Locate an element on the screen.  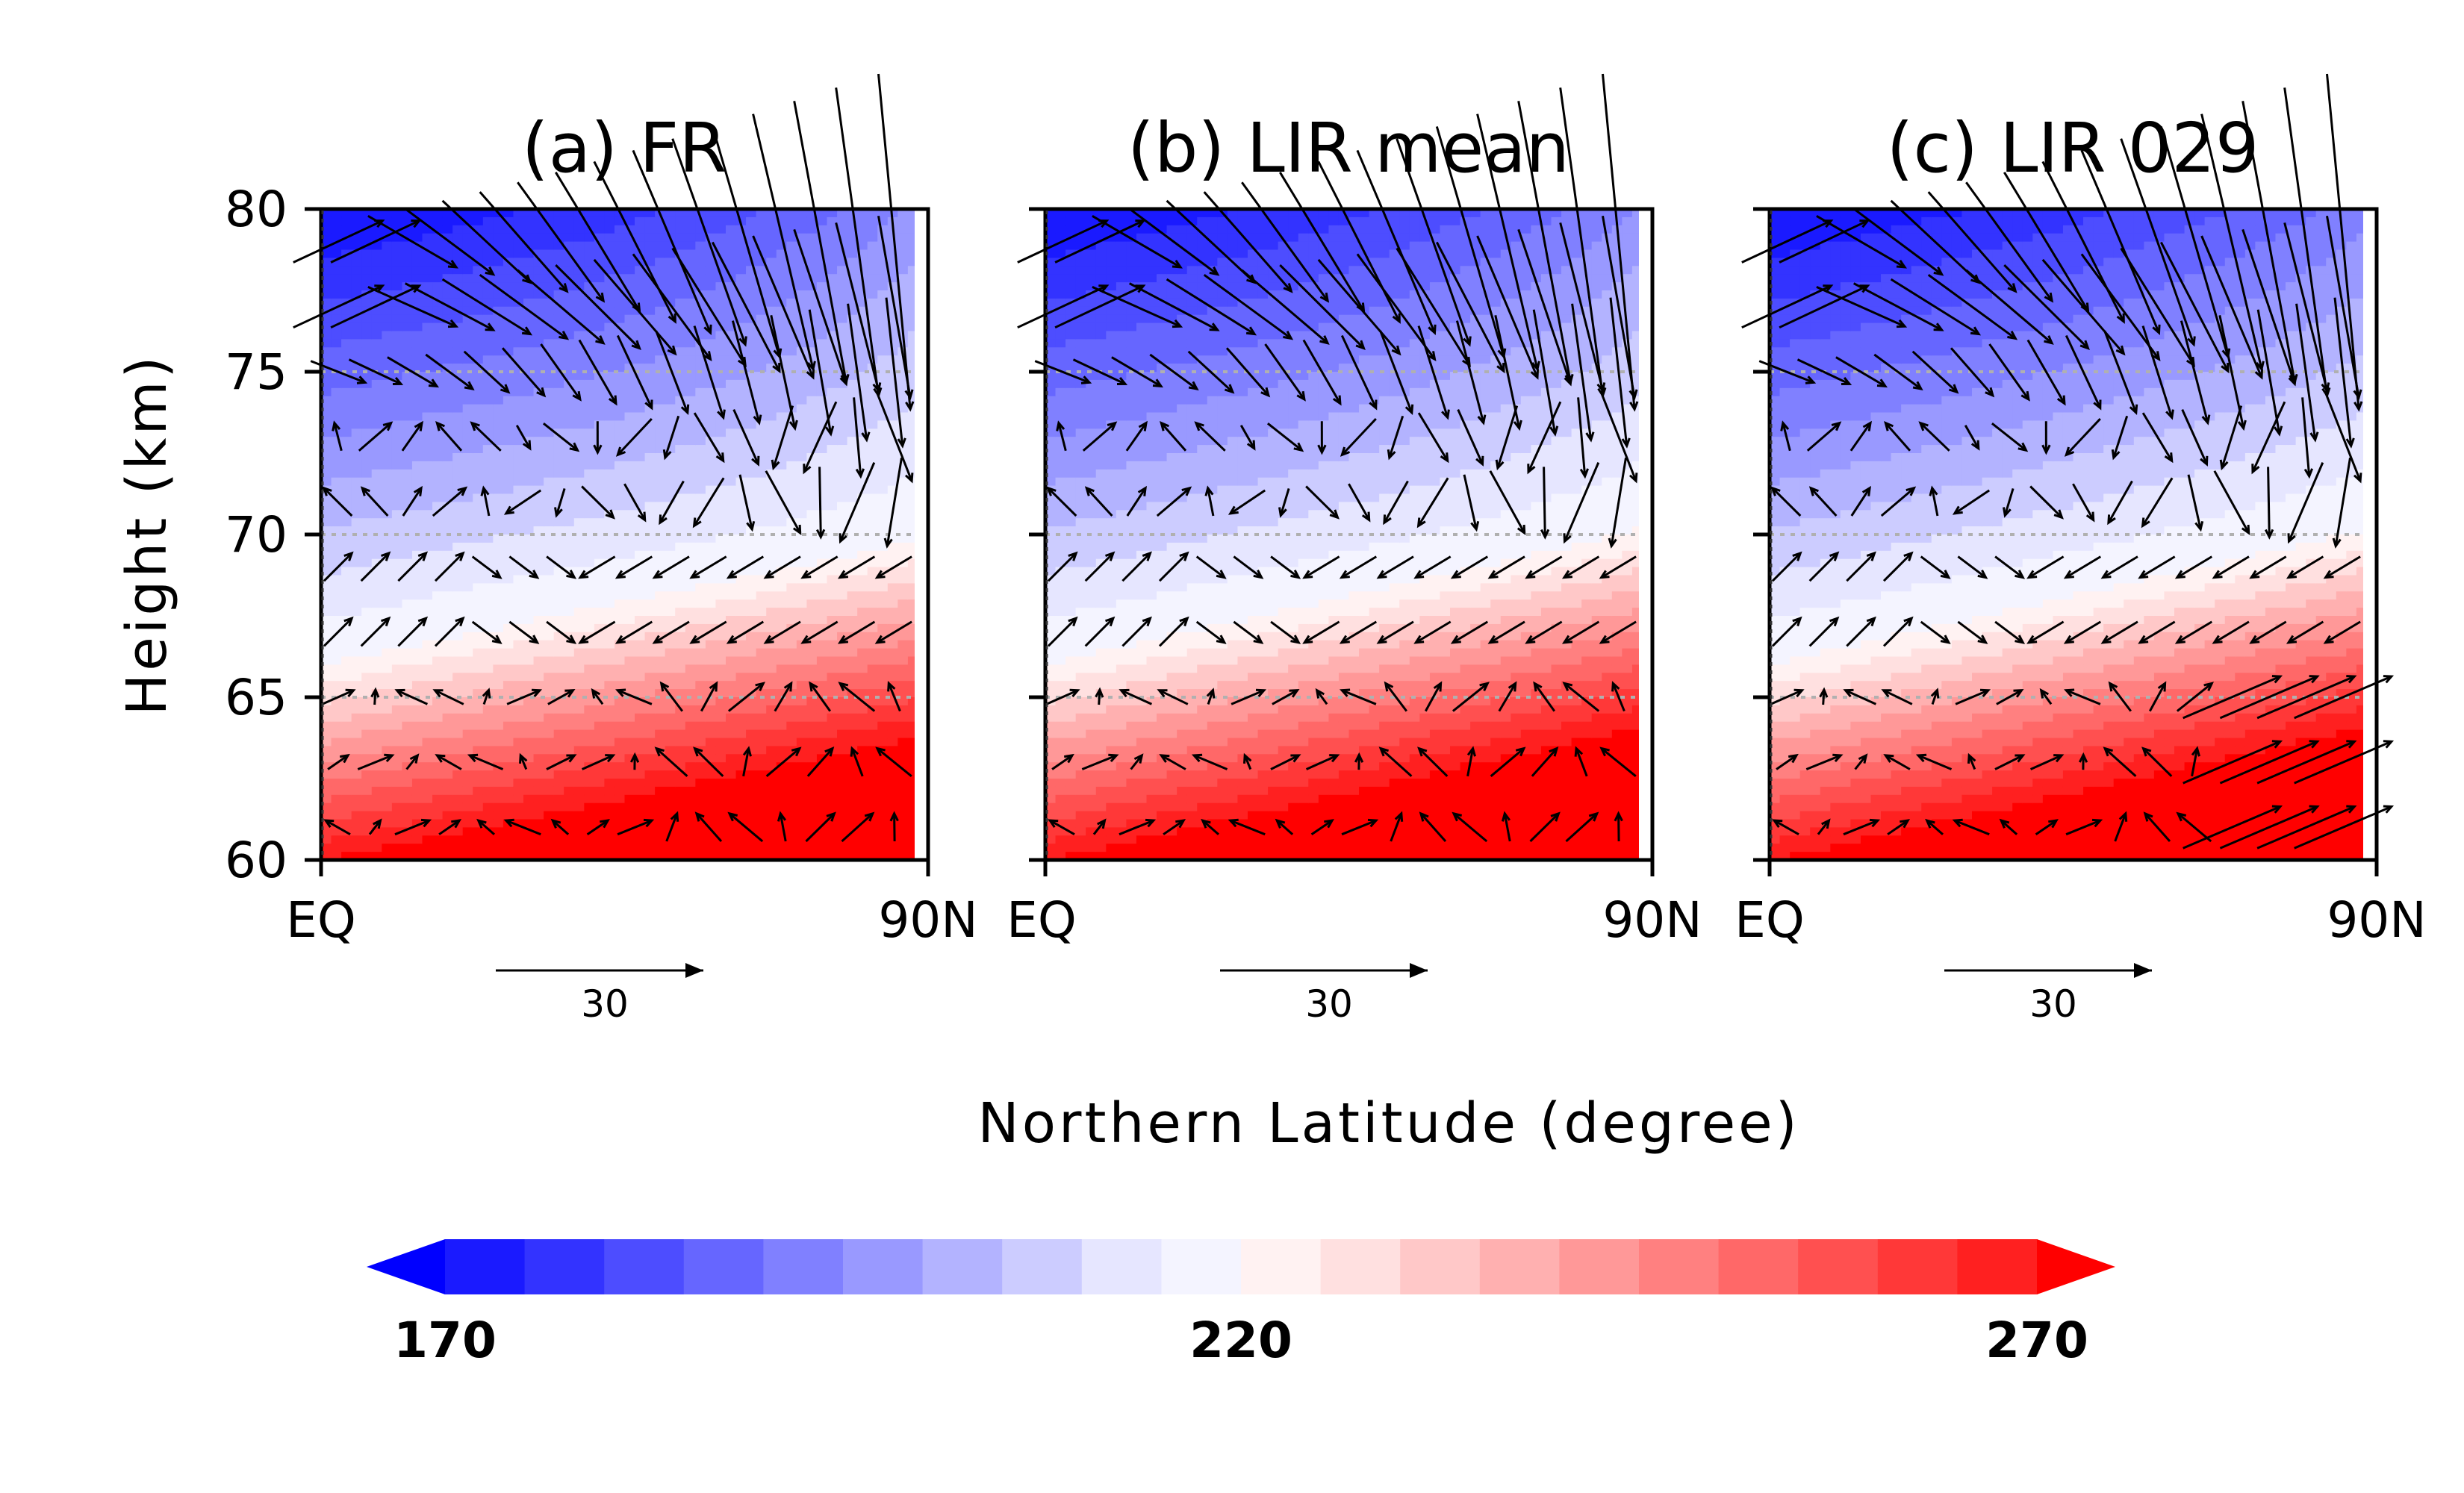
colorbar-label-min: 170 is located at coordinates (445, 1341).